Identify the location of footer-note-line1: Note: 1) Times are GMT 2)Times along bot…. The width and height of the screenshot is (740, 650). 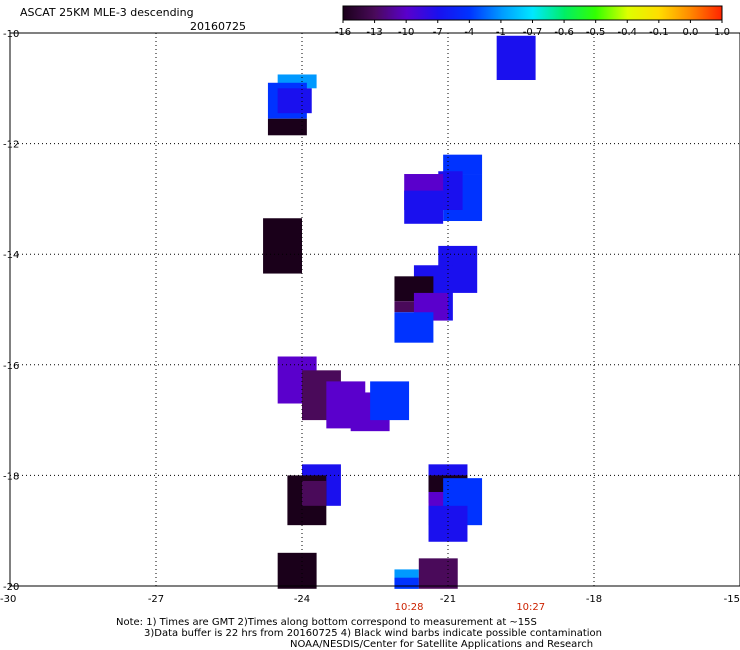
(326, 622).